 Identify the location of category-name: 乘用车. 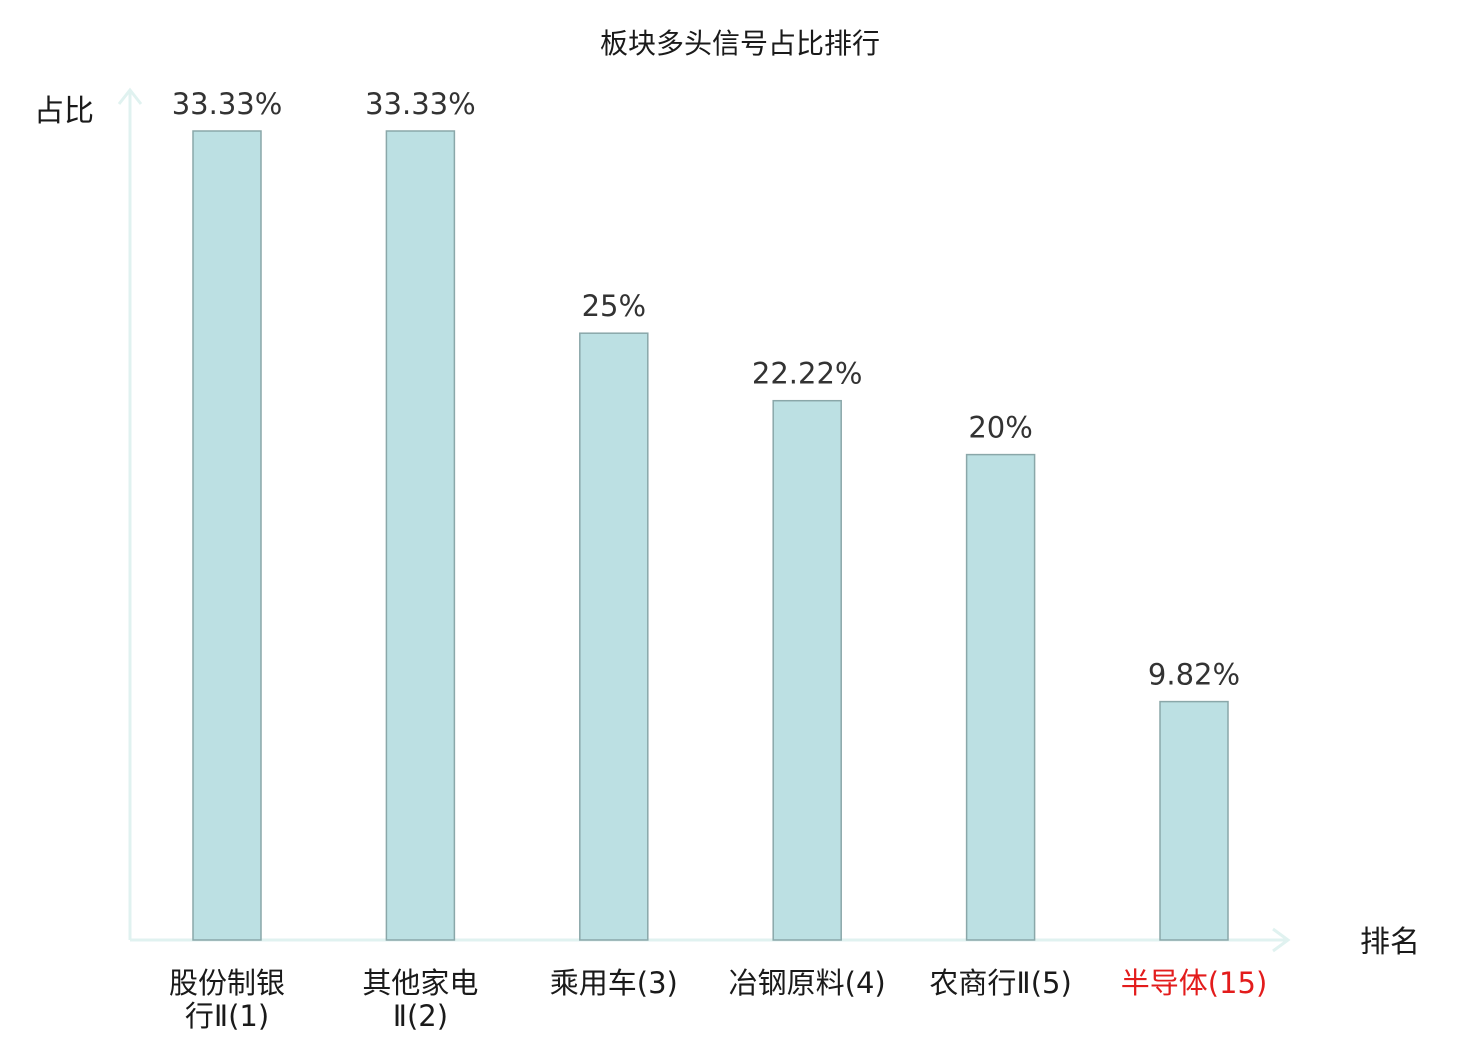
(593, 983).